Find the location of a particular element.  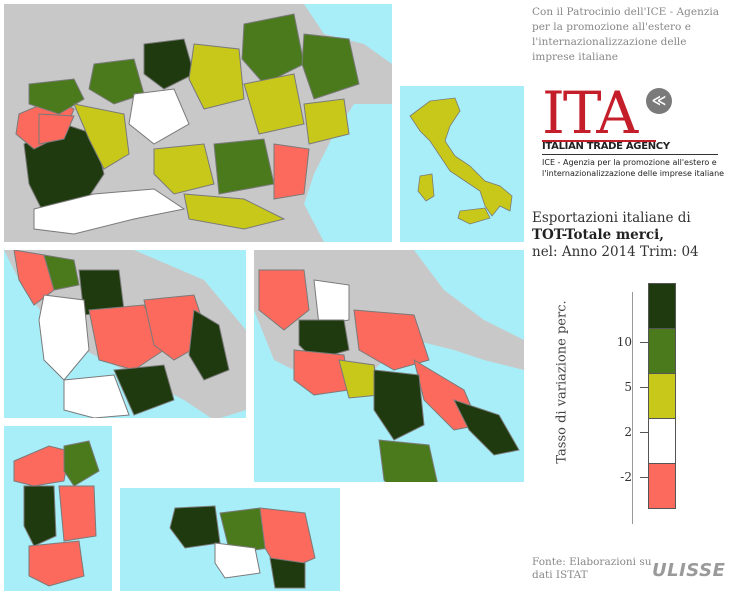

legend-axis-label-text: Tasso di variazione perc. is located at coordinates (562, 382).